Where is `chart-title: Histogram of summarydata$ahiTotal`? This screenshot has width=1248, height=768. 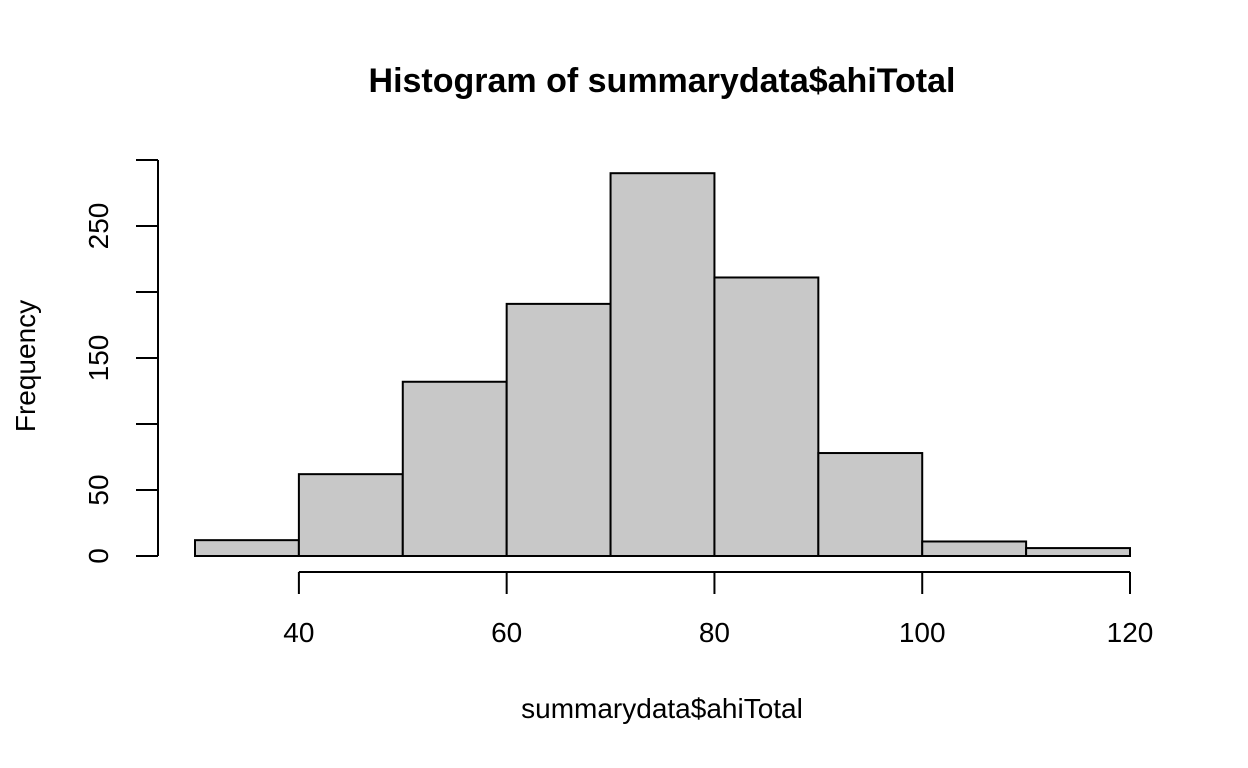
chart-title: Histogram of summarydata$ahiTotal is located at coordinates (662, 81).